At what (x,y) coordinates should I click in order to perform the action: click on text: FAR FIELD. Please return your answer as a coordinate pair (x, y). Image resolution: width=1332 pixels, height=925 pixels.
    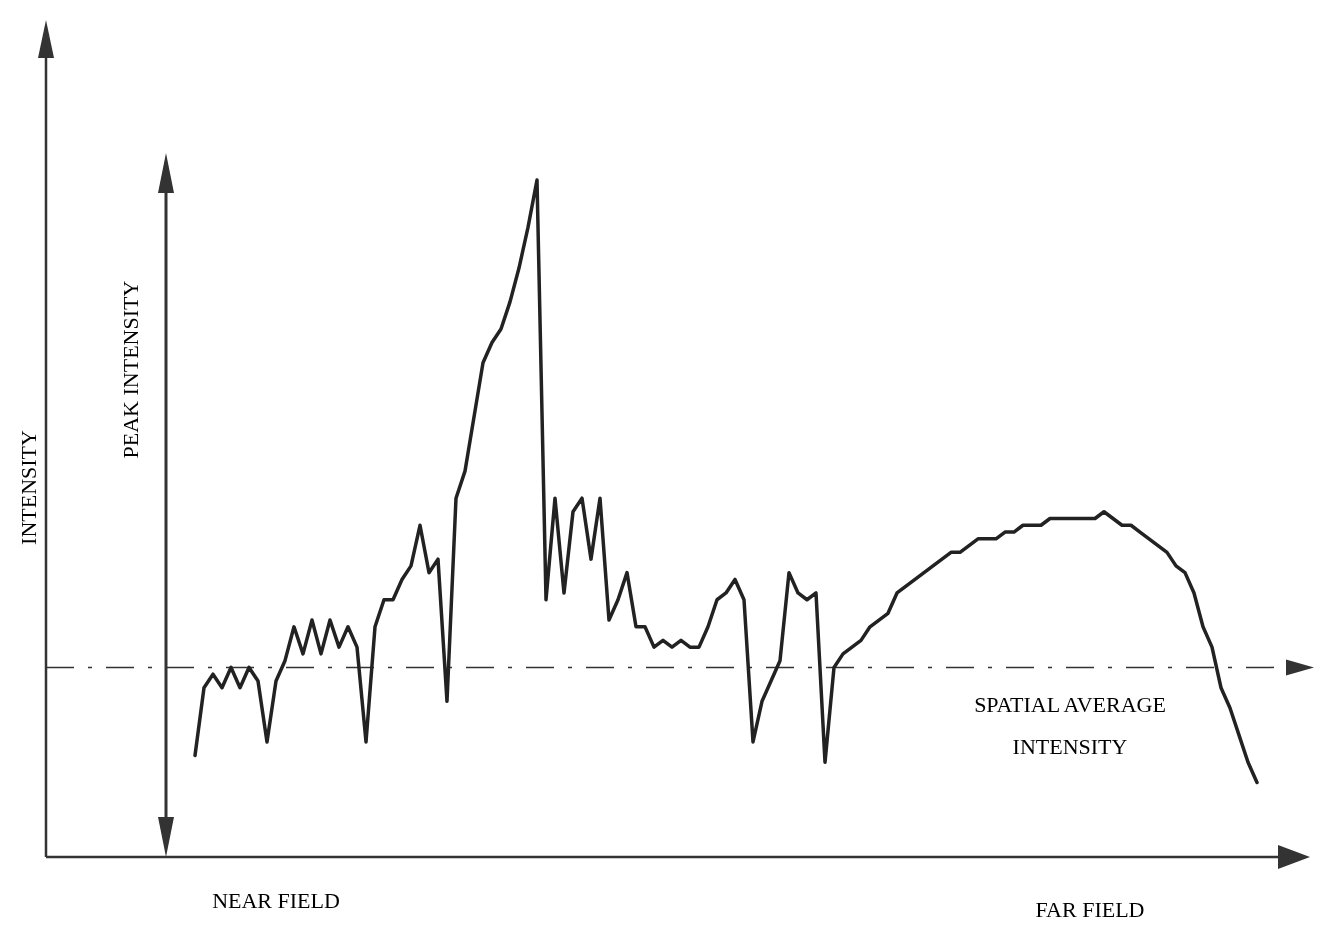
    Looking at the image, I should click on (1090, 909).